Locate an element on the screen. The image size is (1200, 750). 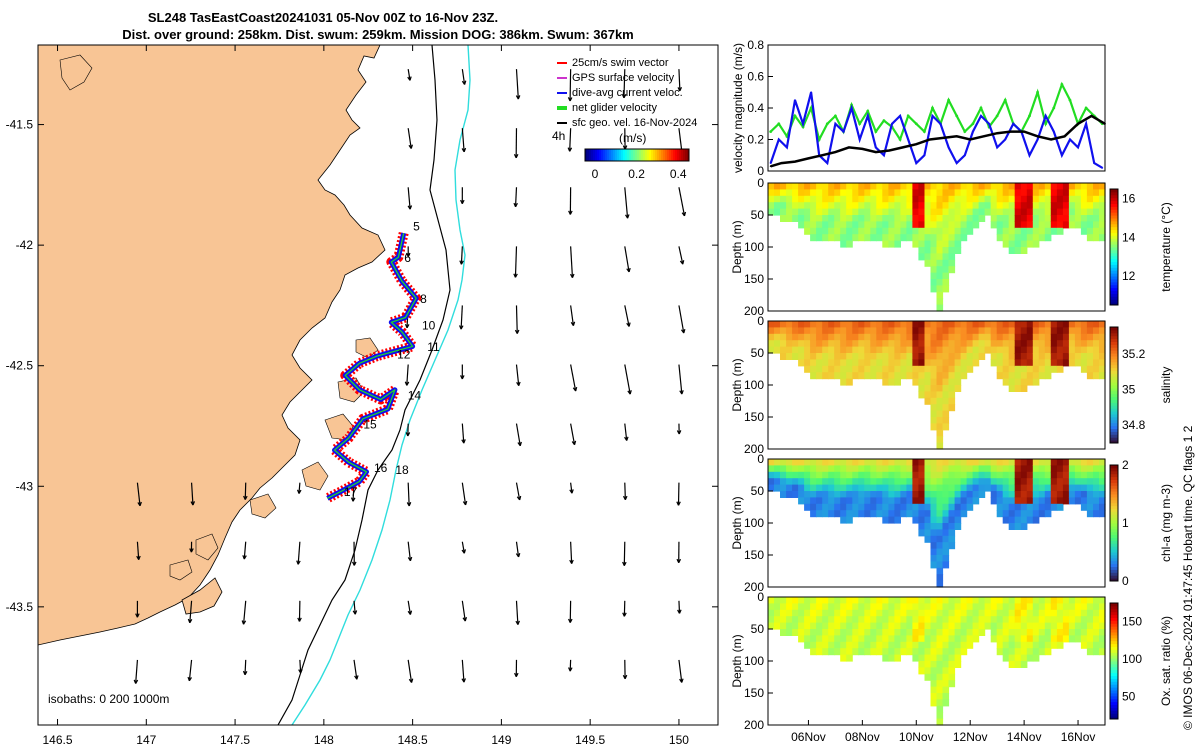
colorbar-cell is located at coordinates (616, 155).